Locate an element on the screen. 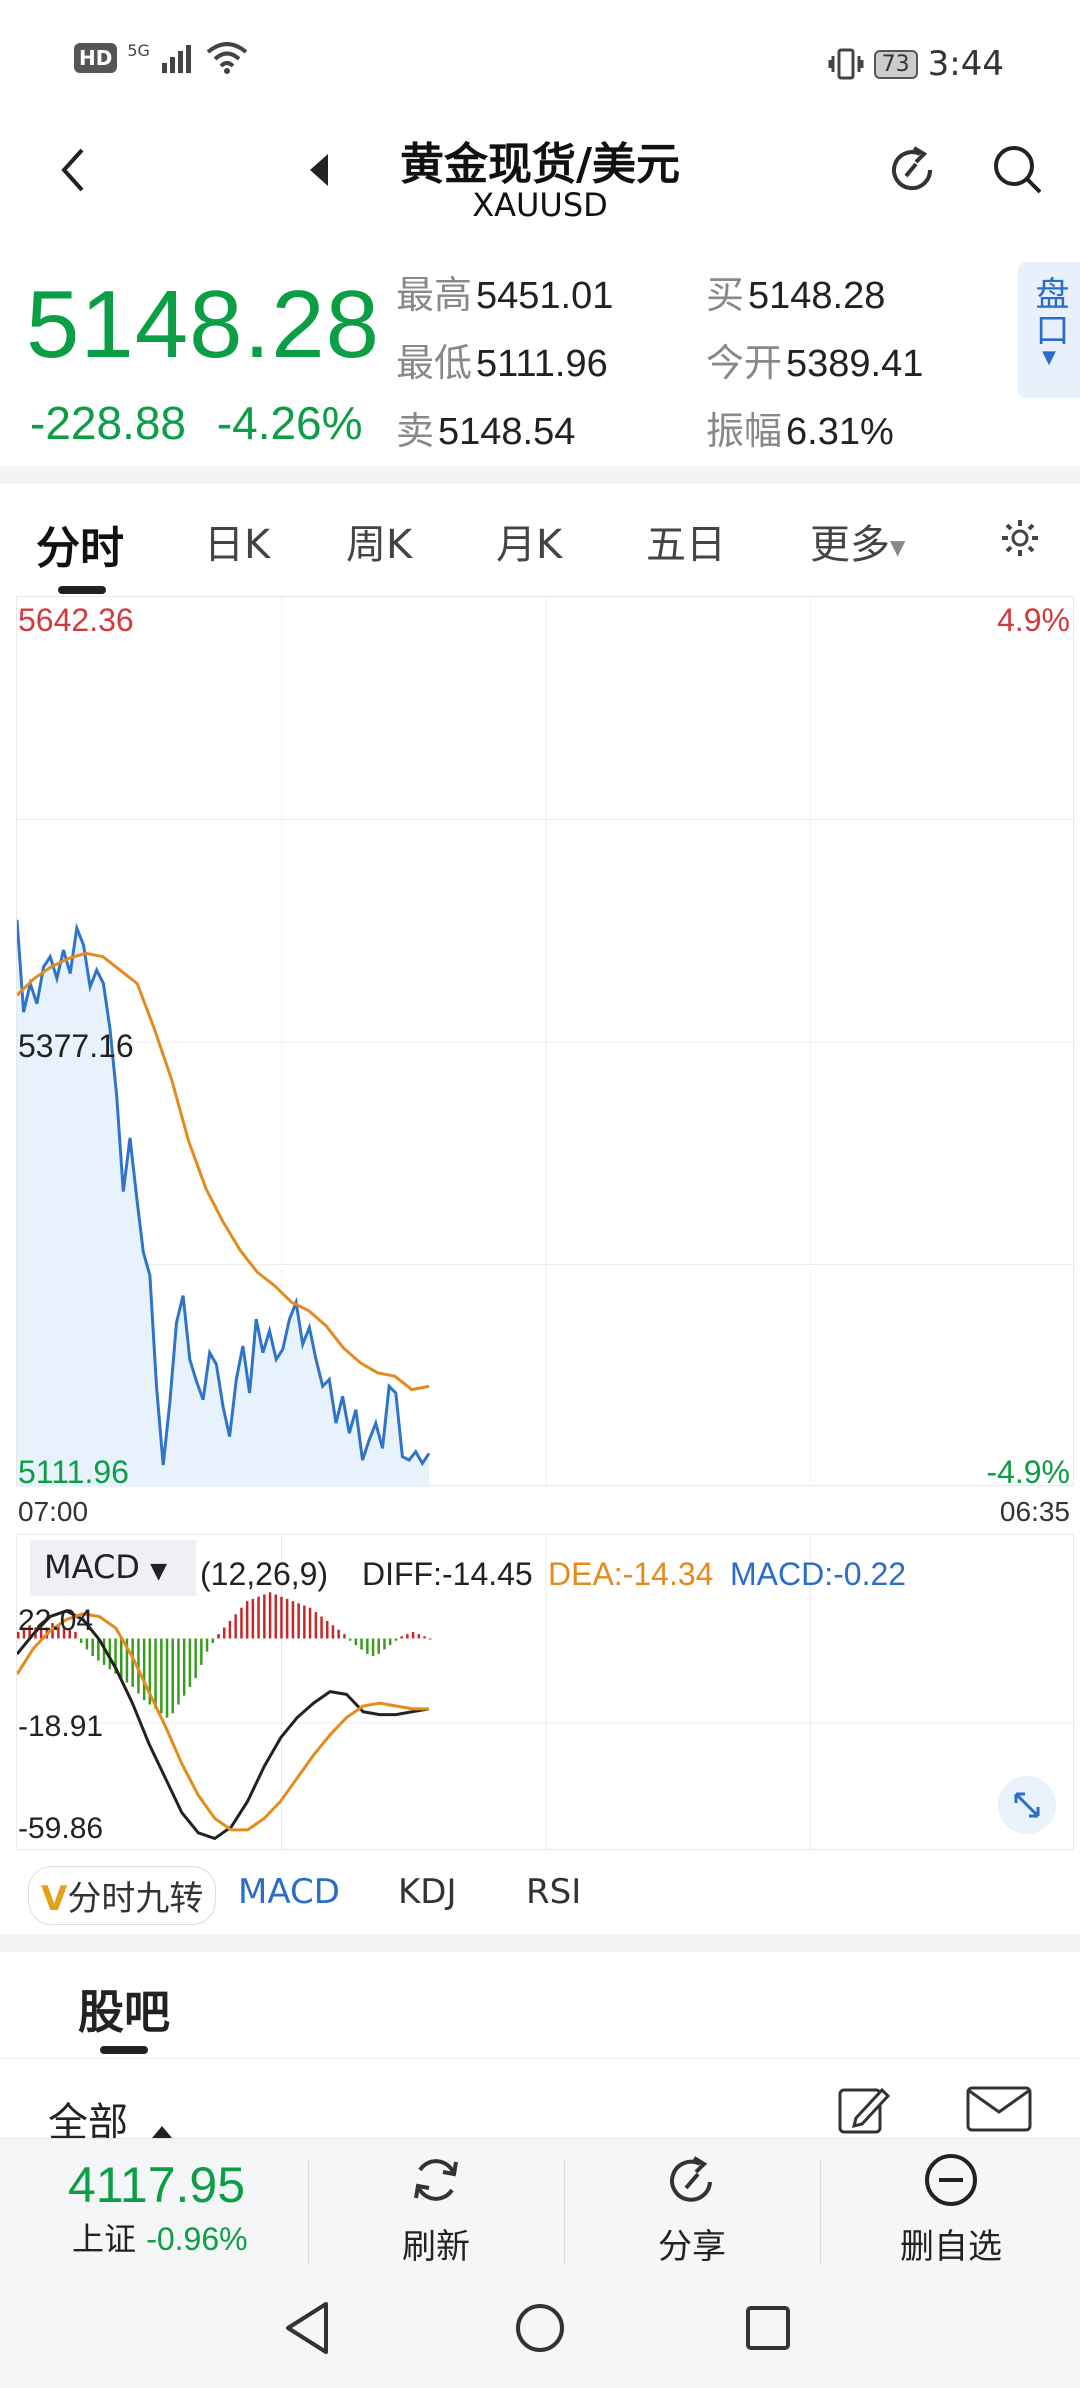 This screenshot has height=2388, width=1080. buy-label: 买 is located at coordinates (725, 296).